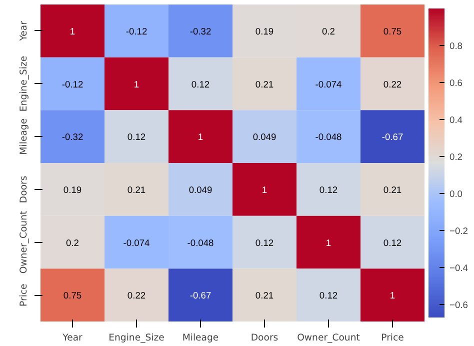 This screenshot has width=474, height=346. What do you see at coordinates (24, 190) in the screenshot?
I see `y-tick-label: Doors` at bounding box center [24, 190].